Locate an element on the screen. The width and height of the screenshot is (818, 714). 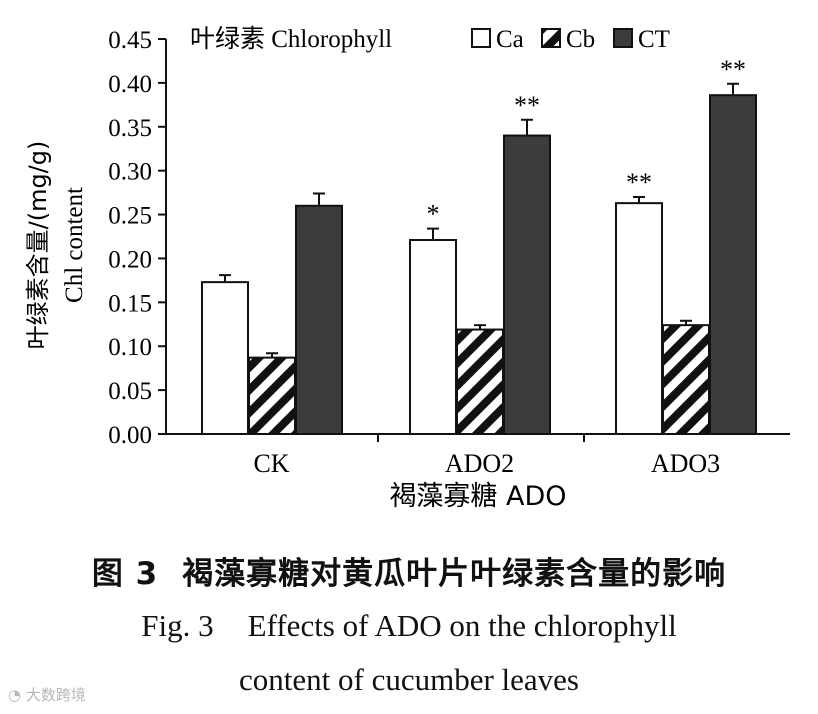
y-tick-label: 0.35 is located at coordinates (130, 128).